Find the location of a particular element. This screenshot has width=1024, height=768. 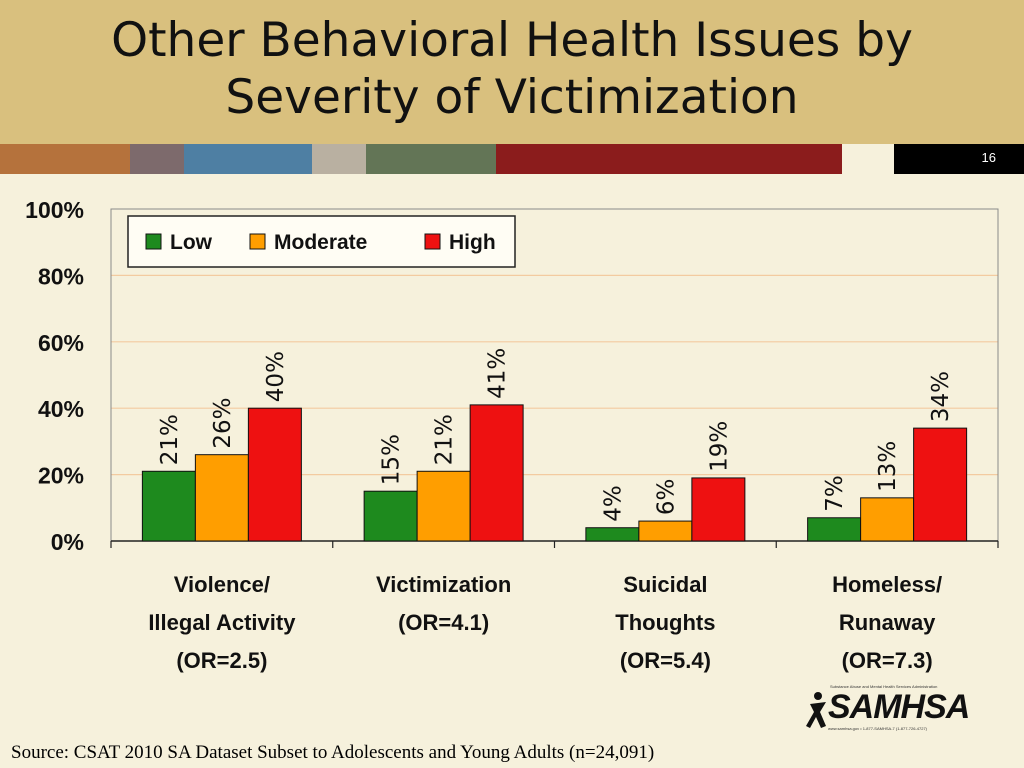

category-label: Runaway is located at coordinates (887, 622).